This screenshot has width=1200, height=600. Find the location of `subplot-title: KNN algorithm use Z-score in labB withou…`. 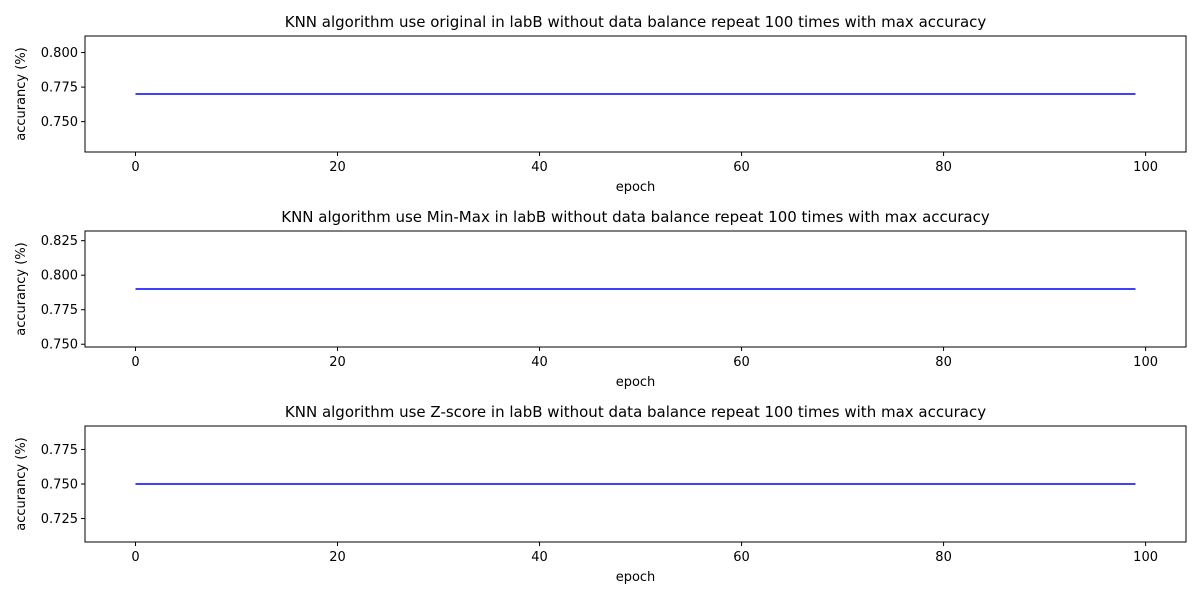

subplot-title: KNN algorithm use Z-score in labB withou… is located at coordinates (635, 412).